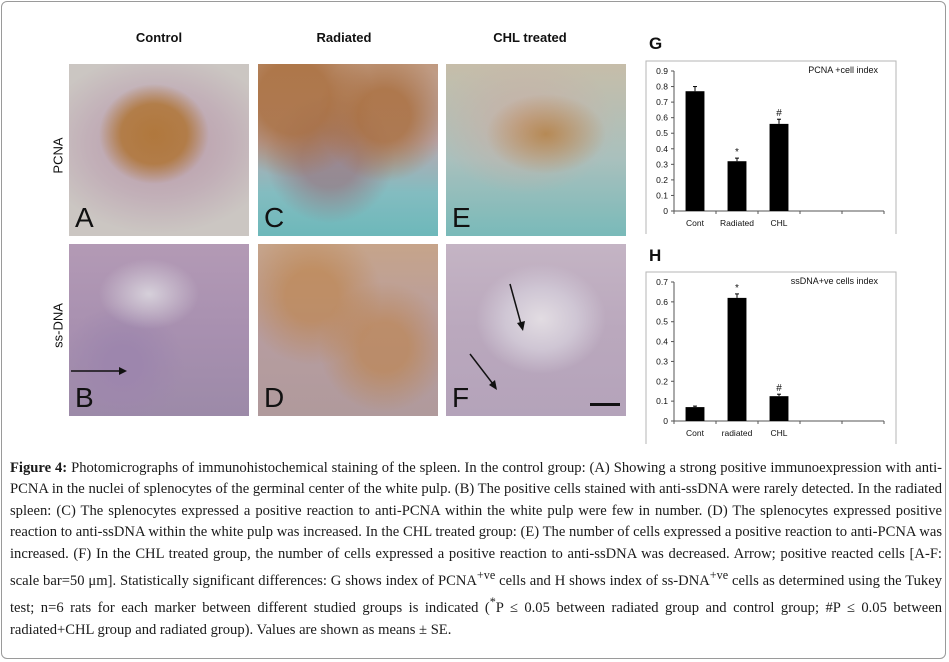 The height and width of the screenshot is (662, 949). What do you see at coordinates (662, 71) in the screenshot?
I see `y-tick-label: 0.9` at bounding box center [662, 71].